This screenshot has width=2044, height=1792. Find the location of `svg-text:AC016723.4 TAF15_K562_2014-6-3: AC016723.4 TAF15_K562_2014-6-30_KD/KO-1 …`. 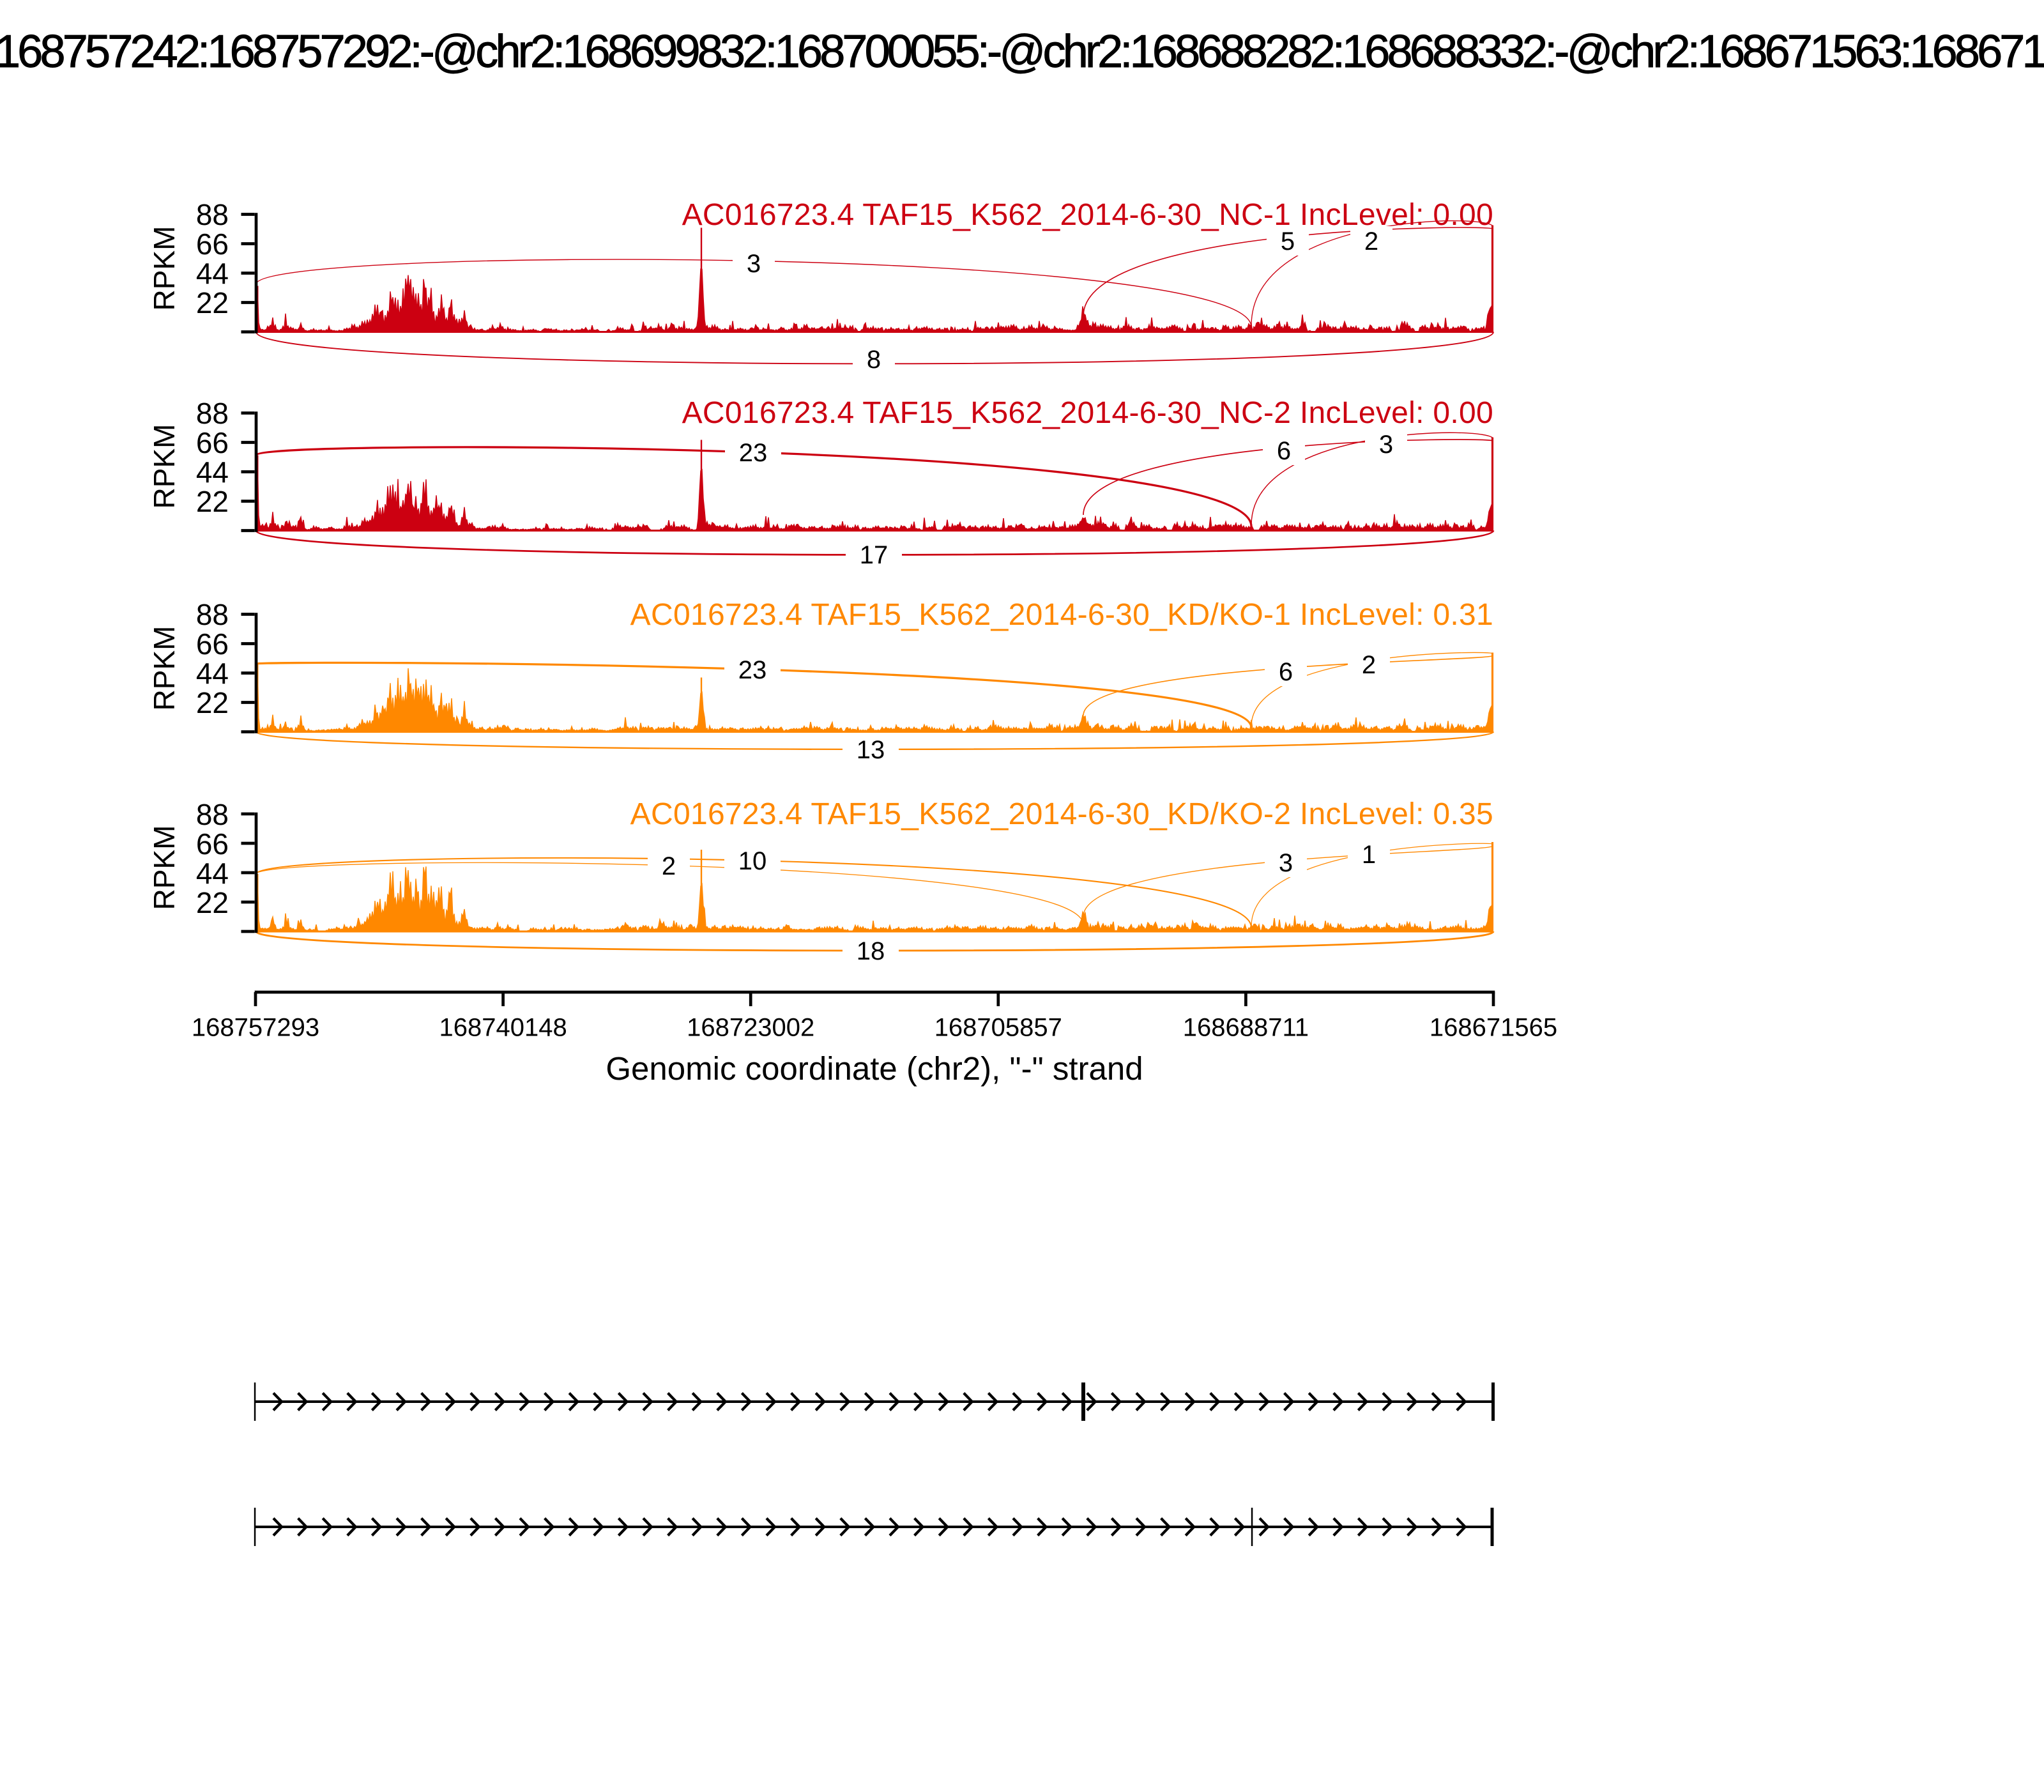

svg-text:AC016723.4 TAF15_K562_2014-6-3: AC016723.4 TAF15_K562_2014-6-30_KD/KO-1 … is located at coordinates (1061, 615).